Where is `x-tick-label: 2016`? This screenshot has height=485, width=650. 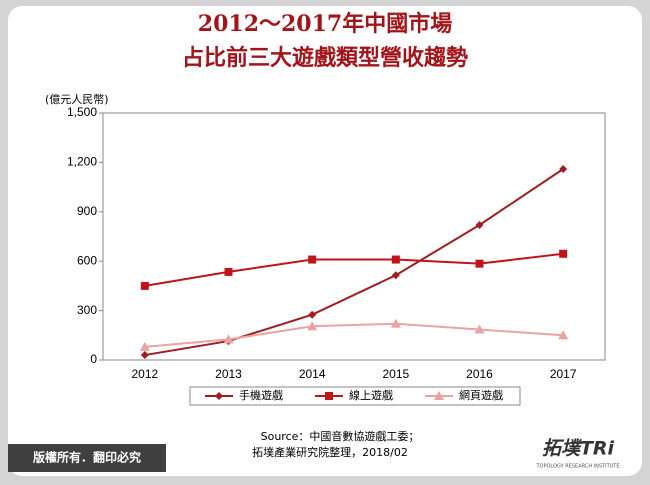 x-tick-label: 2016 is located at coordinates (479, 374).